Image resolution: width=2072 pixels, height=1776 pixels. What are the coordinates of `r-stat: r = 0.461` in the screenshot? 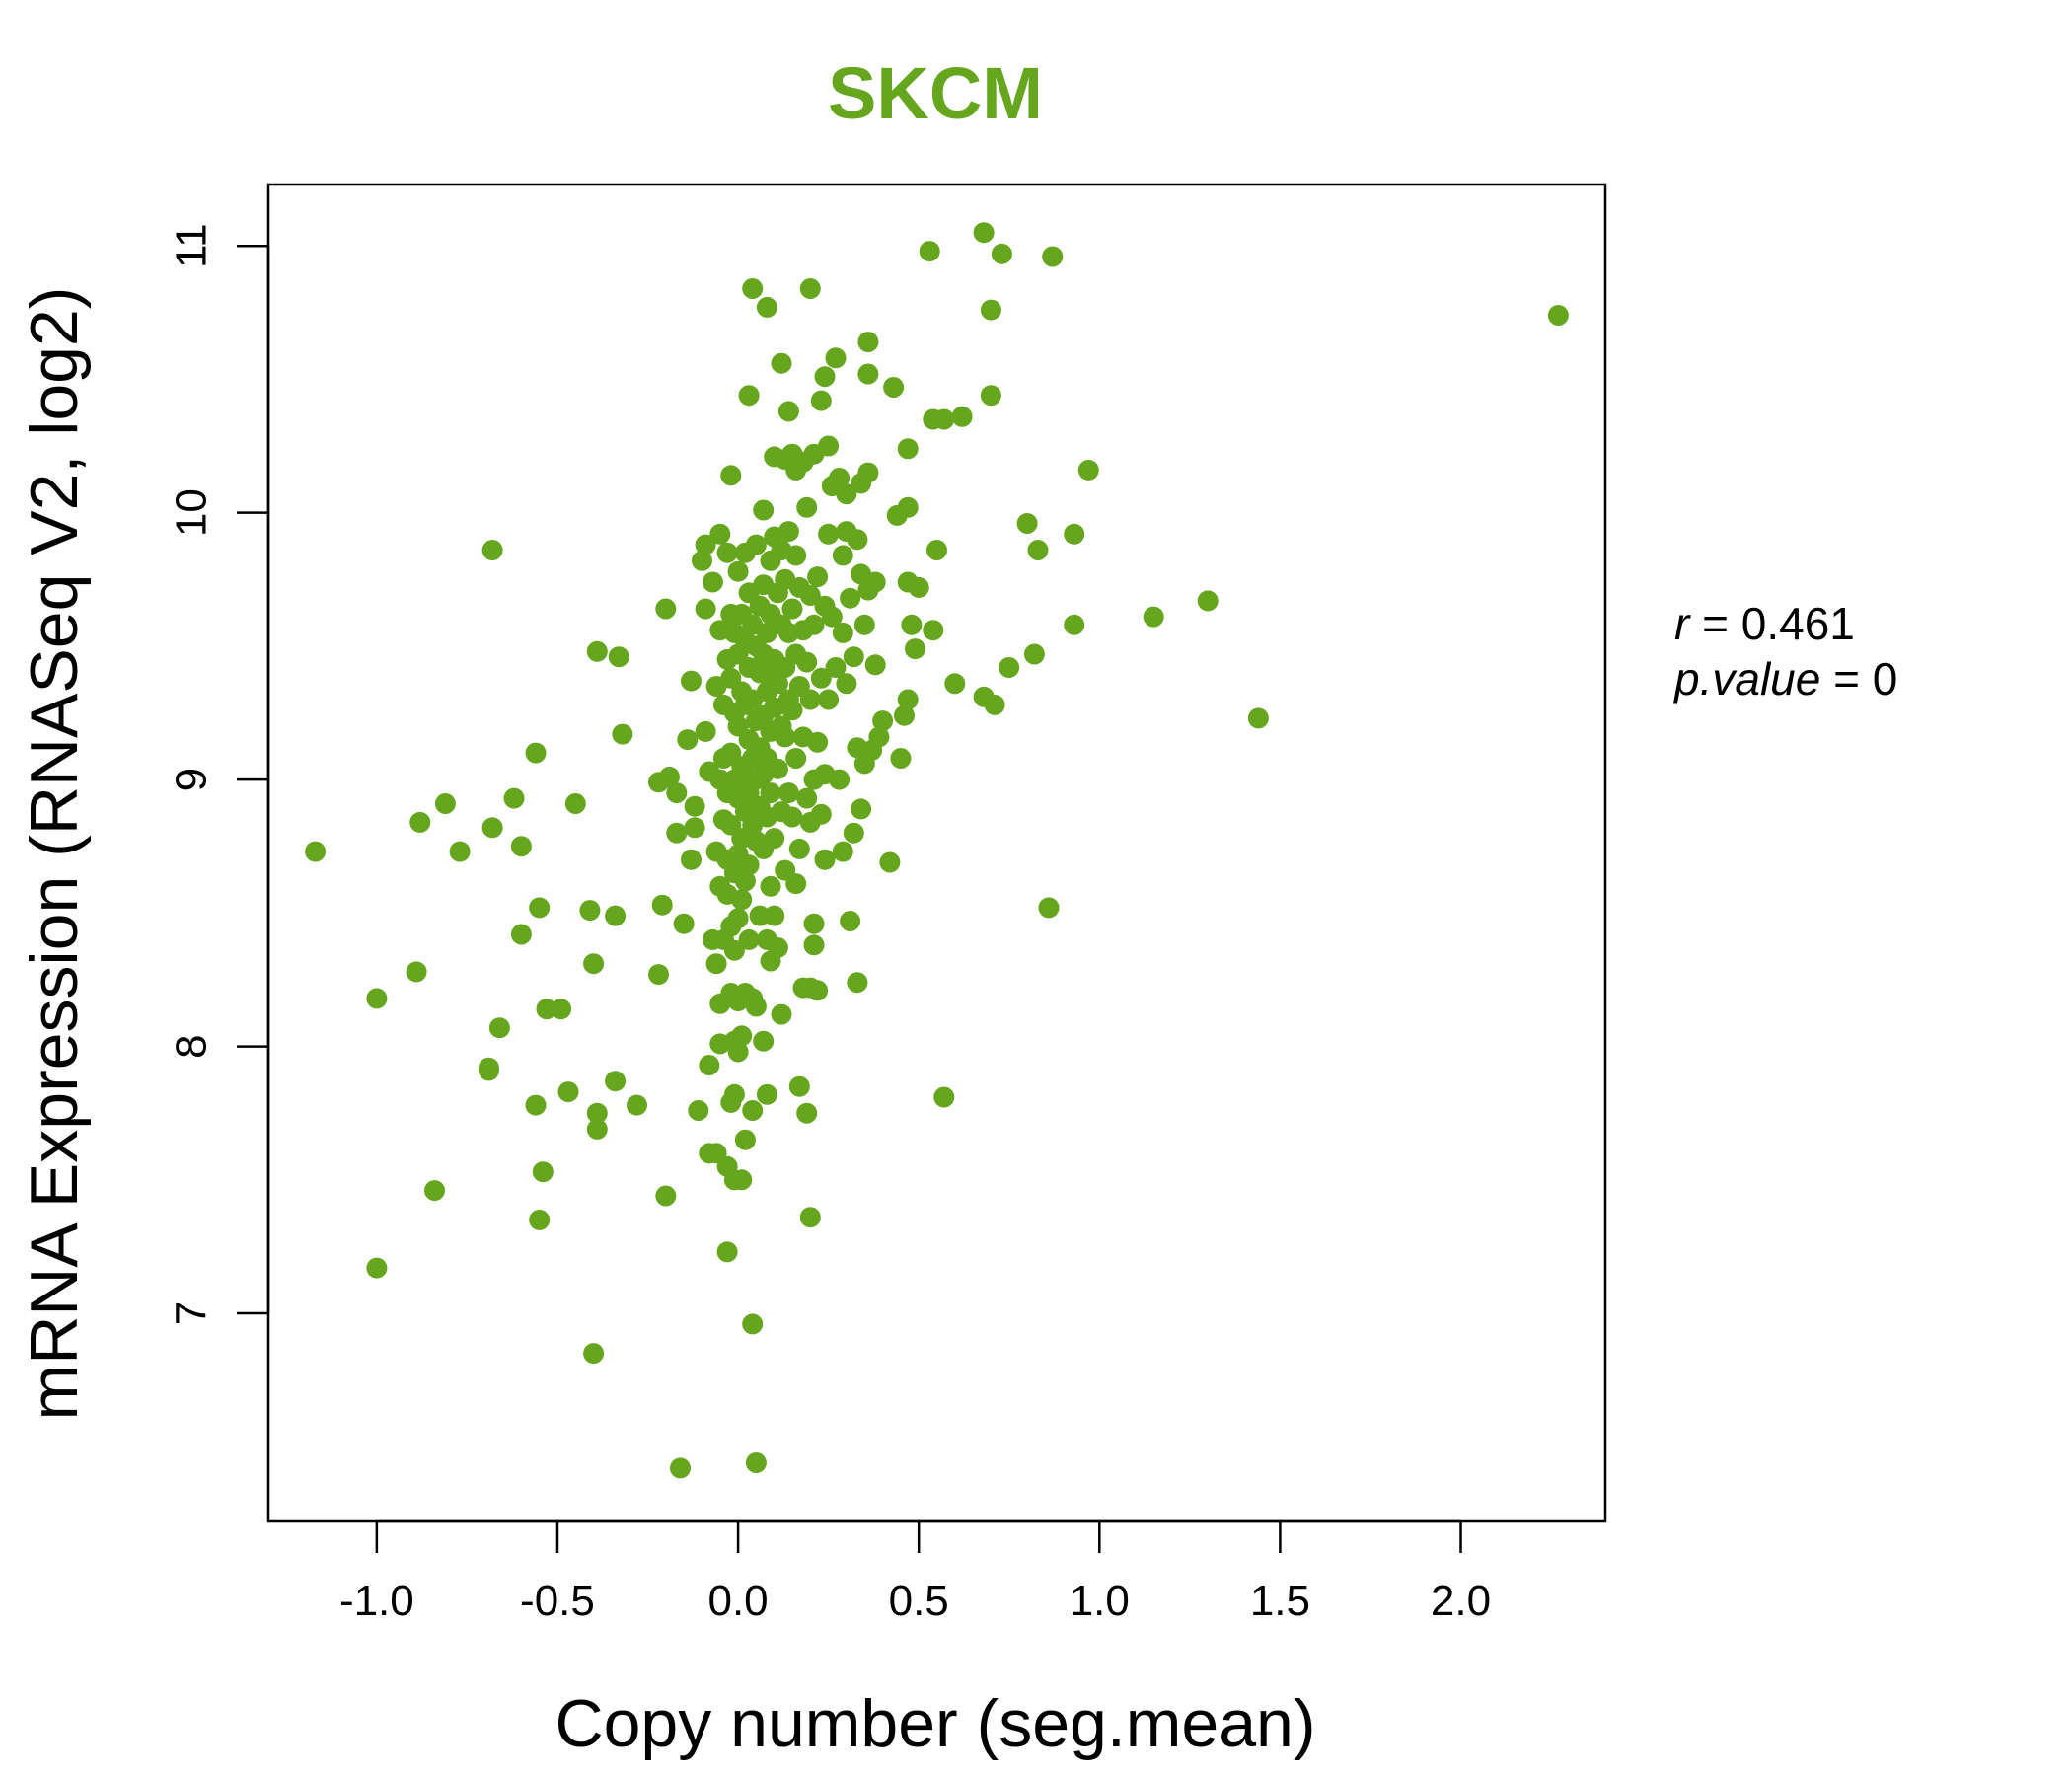 It's located at (1765, 624).